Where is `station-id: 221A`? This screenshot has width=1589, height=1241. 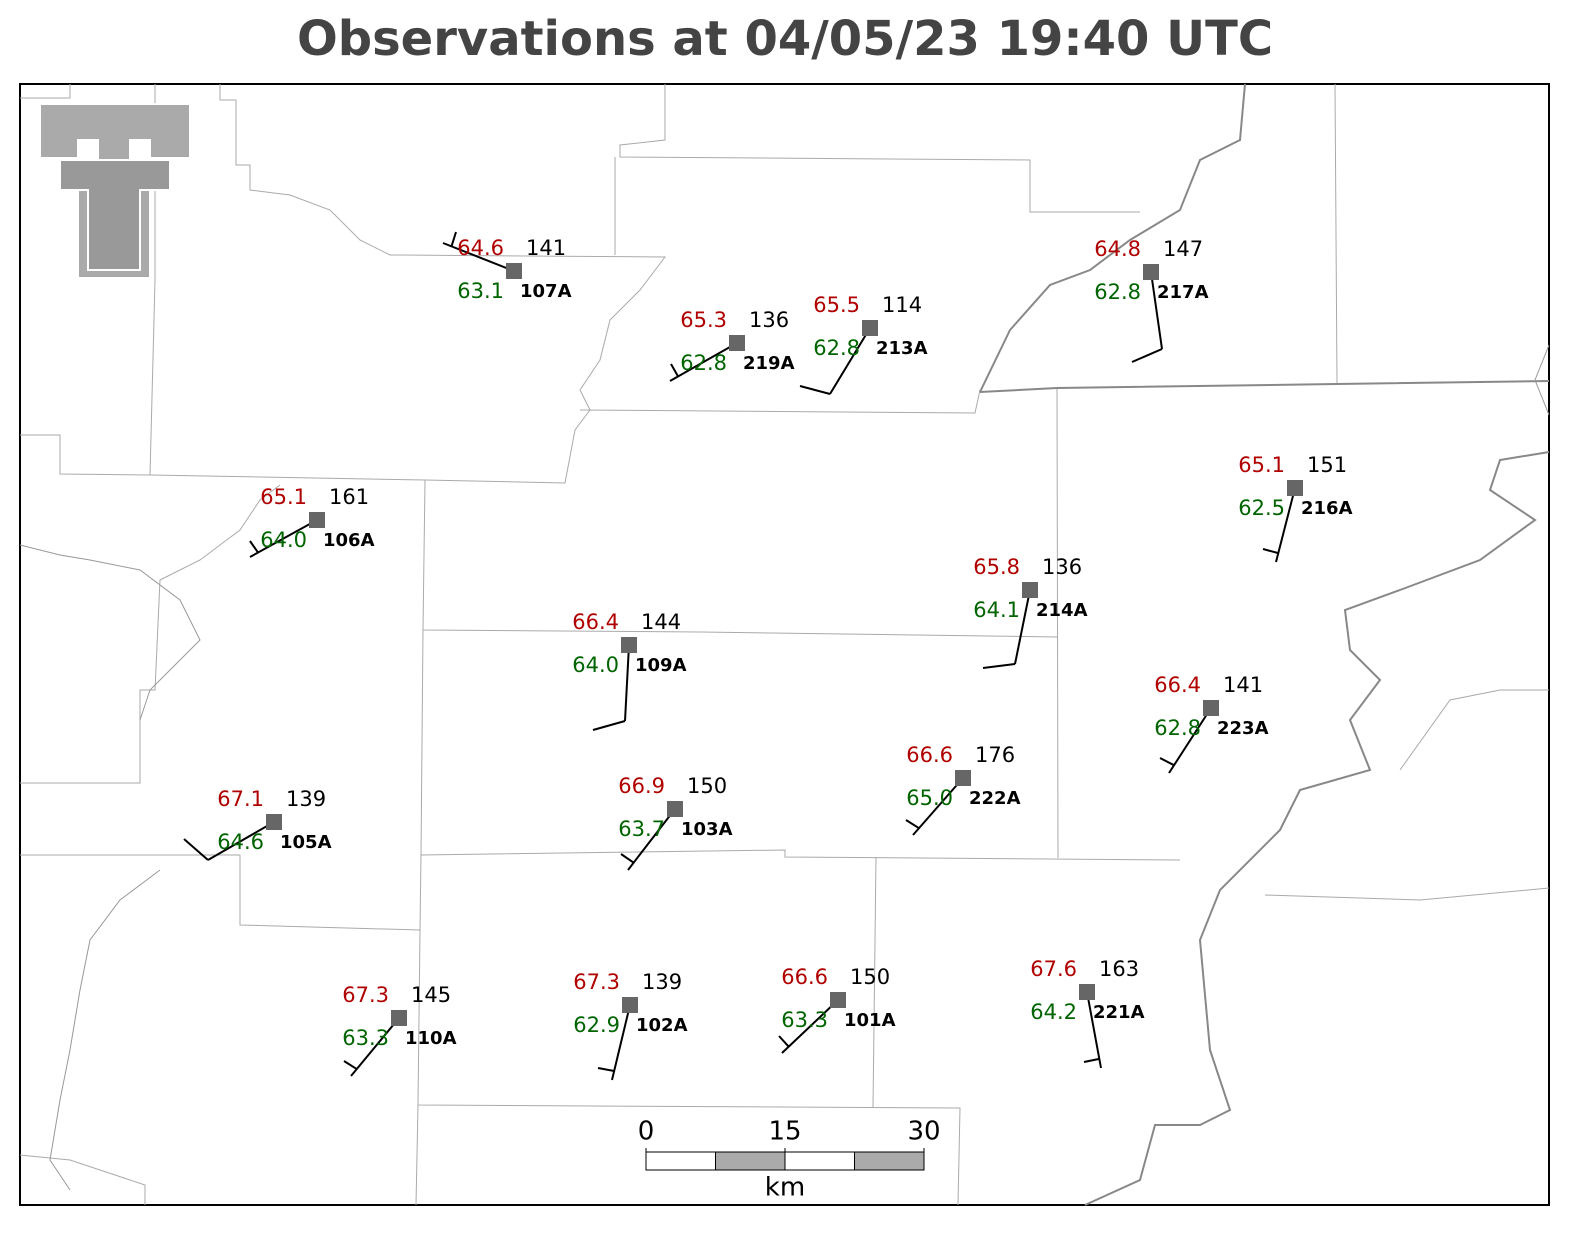
station-id: 221A is located at coordinates (1119, 1012).